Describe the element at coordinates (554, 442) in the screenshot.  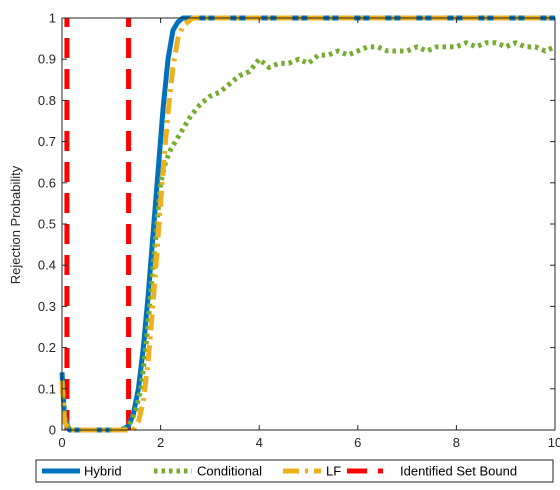
I see `x-tick-label: 10` at that location.